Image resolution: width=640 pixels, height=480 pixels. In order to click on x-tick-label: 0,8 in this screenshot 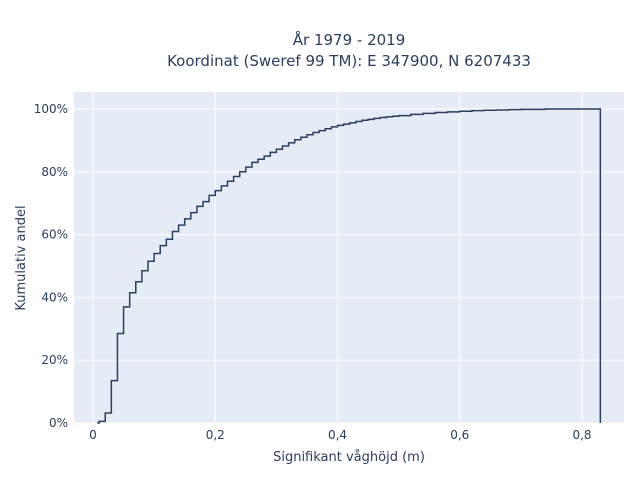, I will do `click(581, 435)`.